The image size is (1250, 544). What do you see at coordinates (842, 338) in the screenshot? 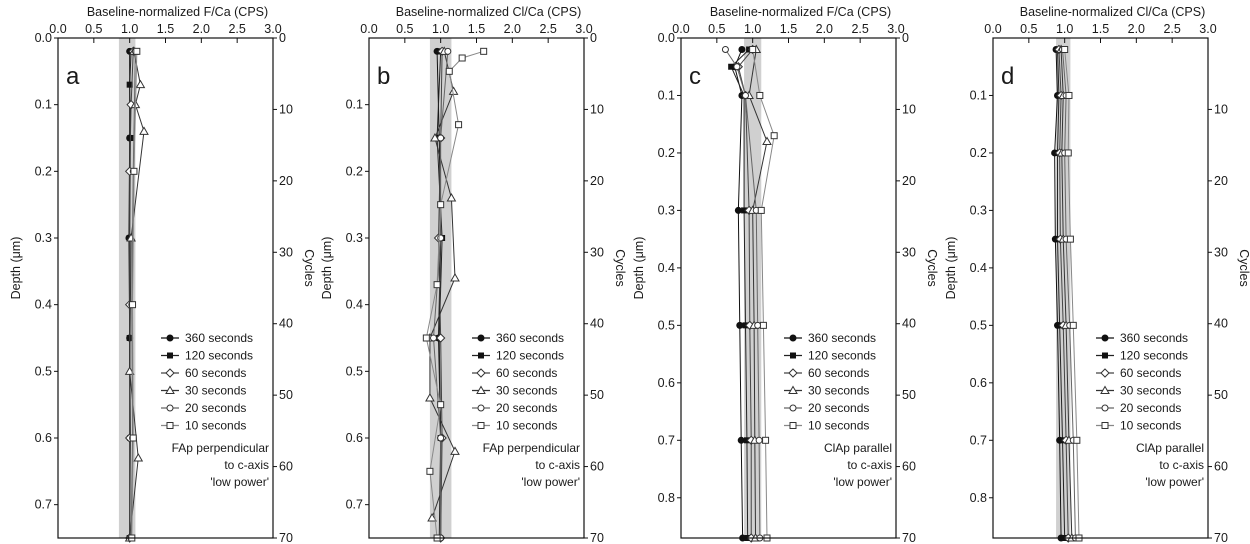
I see `legend-label: 360 seconds` at bounding box center [842, 338].